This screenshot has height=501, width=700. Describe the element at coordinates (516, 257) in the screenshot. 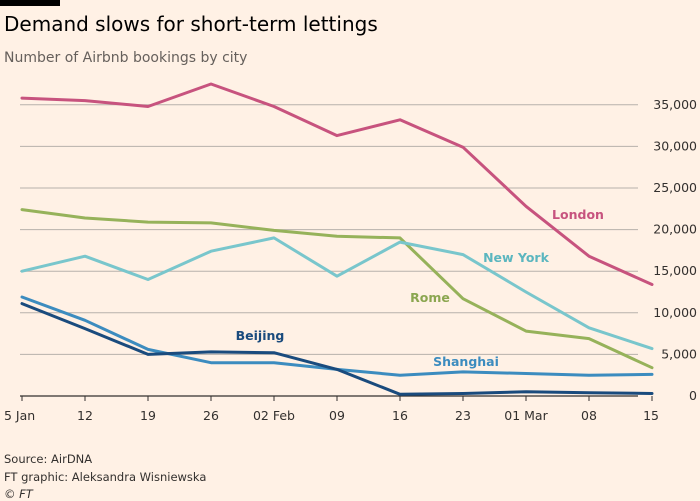

I see `series-label-new-york: New York` at that location.